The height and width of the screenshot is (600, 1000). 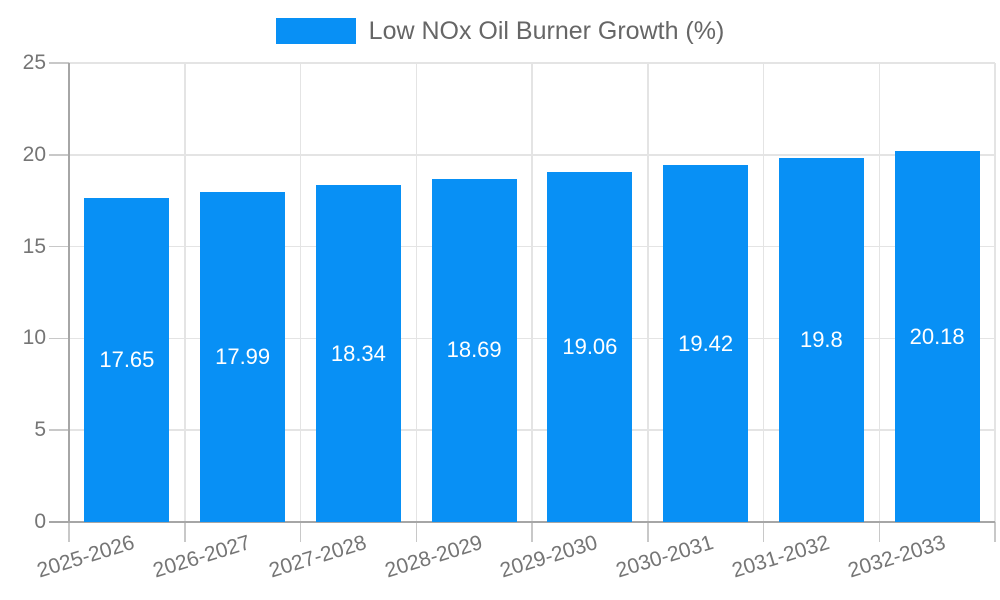 What do you see at coordinates (34, 62) in the screenshot?
I see `y-tick-label: 25` at bounding box center [34, 62].